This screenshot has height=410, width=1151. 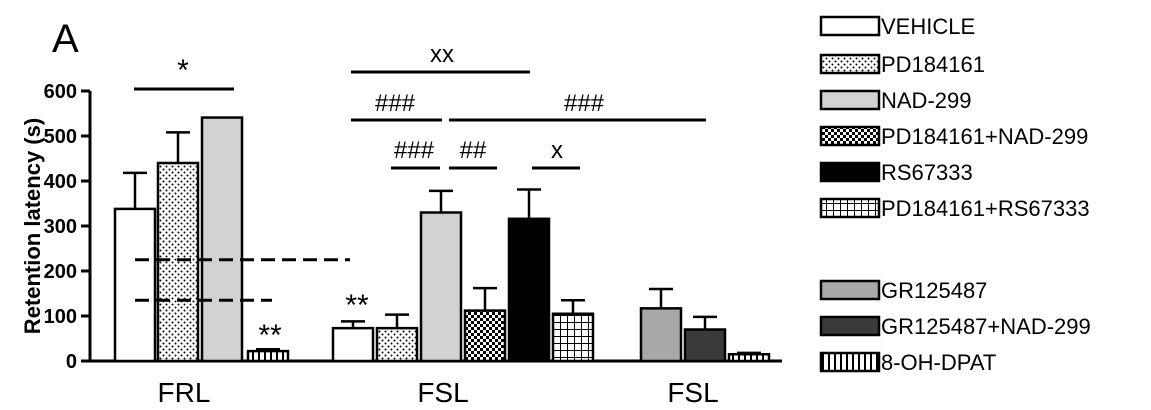 I want to click on legend-item: RS67333, so click(x=896, y=172).